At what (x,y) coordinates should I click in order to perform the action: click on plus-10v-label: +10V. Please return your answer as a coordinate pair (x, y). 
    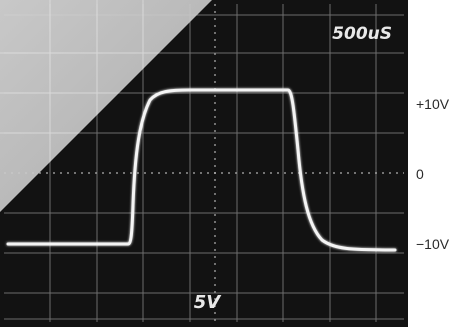
    Looking at the image, I should click on (433, 104).